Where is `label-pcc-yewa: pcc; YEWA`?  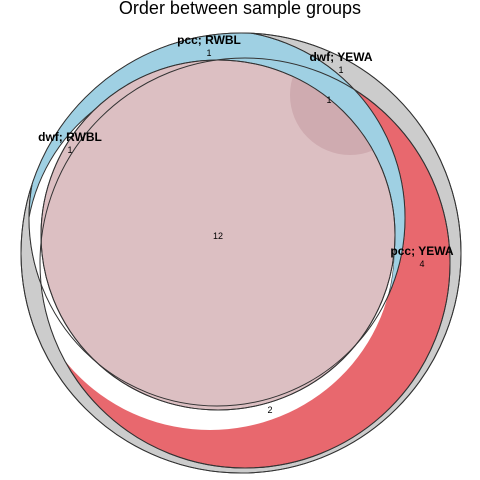 label-pcc-yewa: pcc; YEWA is located at coordinates (421, 251).